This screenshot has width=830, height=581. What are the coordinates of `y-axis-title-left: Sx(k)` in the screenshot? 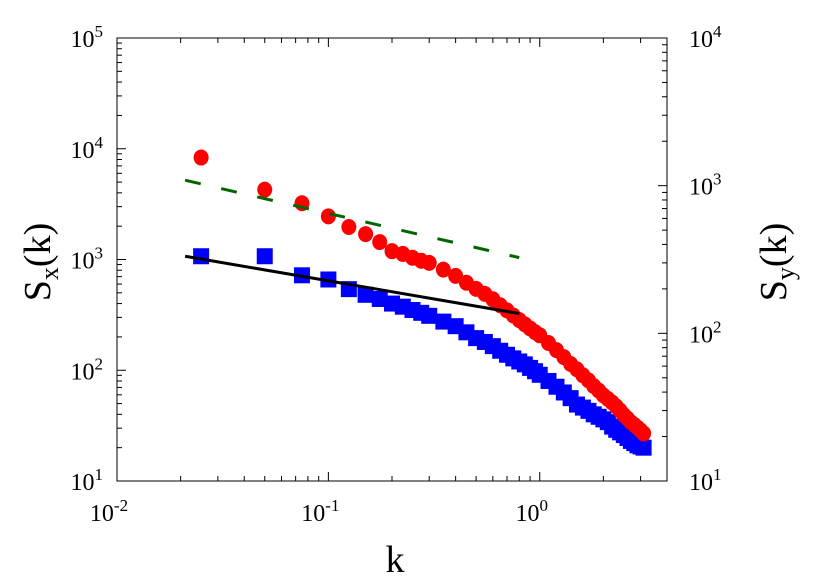 It's located at (40, 262).